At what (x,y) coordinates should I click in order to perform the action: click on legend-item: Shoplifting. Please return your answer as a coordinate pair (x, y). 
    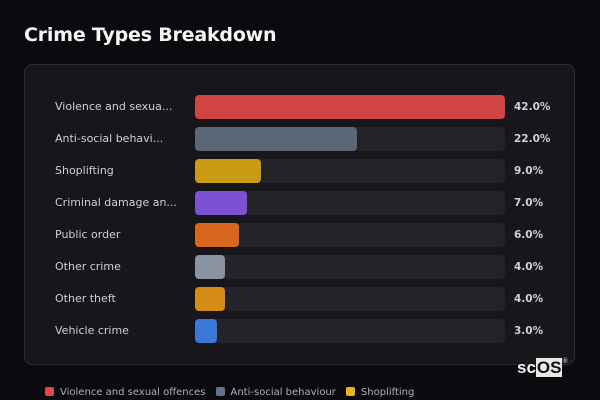
    Looking at the image, I should click on (380, 392).